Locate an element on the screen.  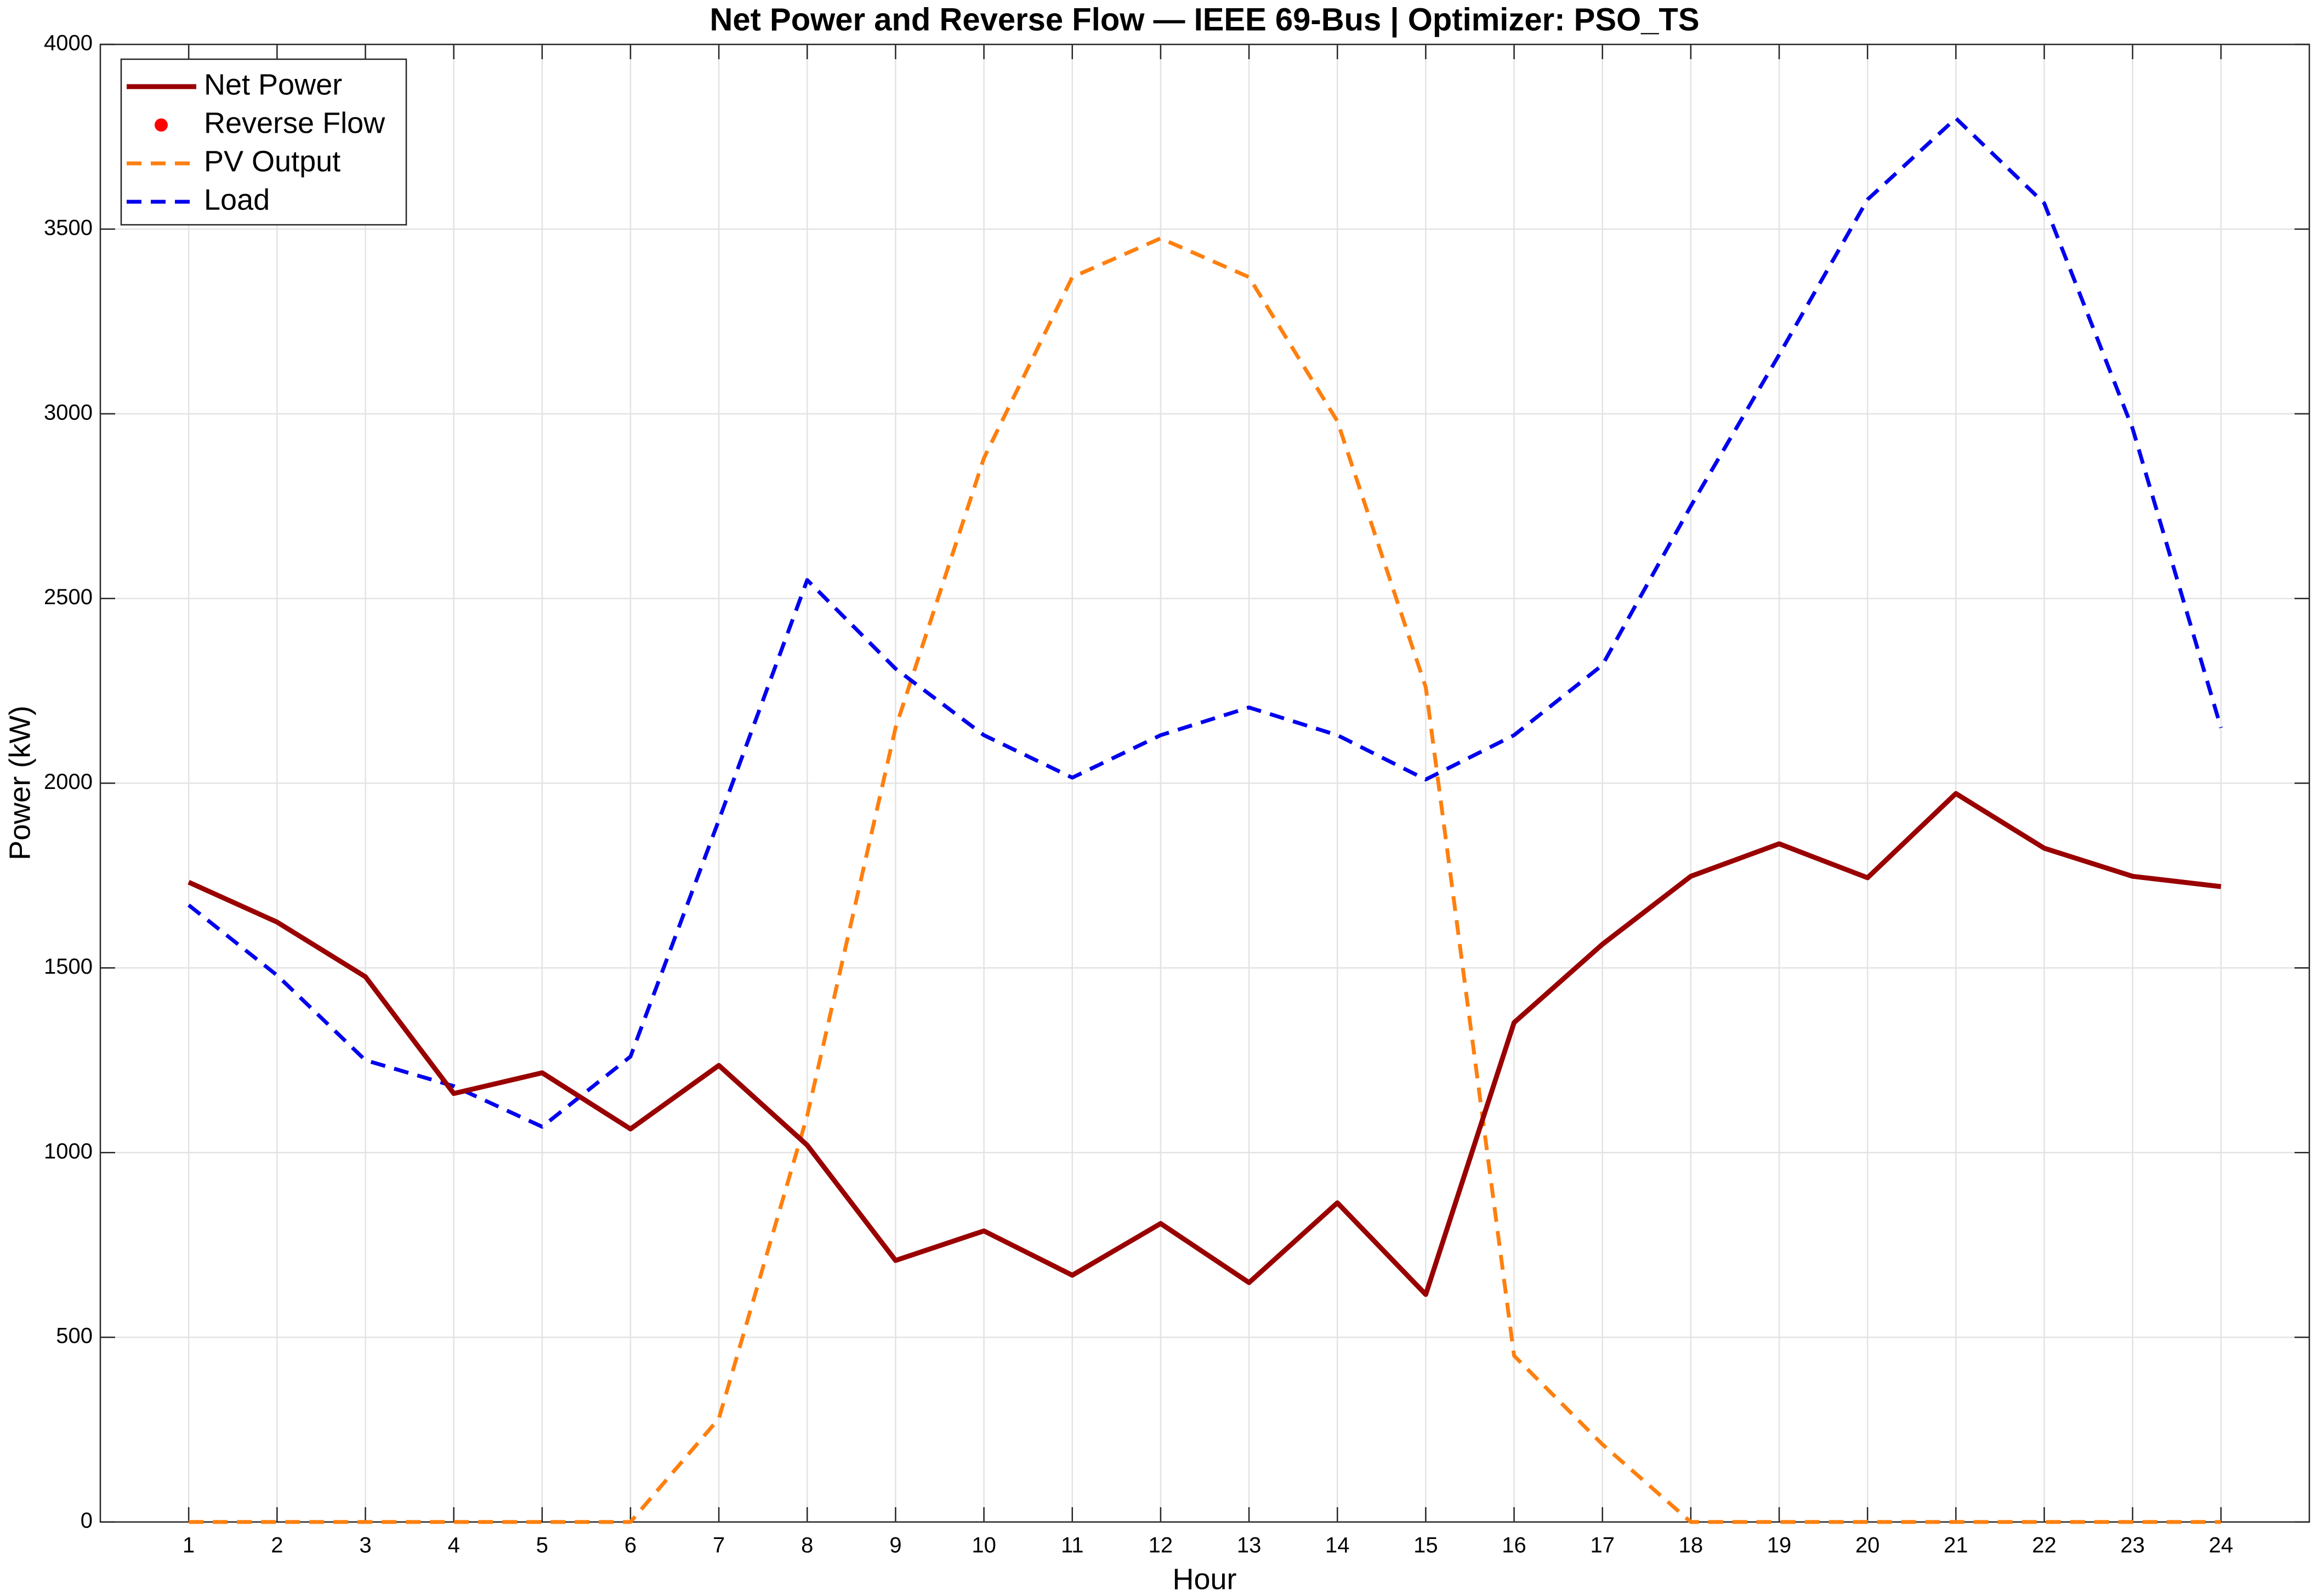
x-tick-label: 23 is located at coordinates (2133, 1545).